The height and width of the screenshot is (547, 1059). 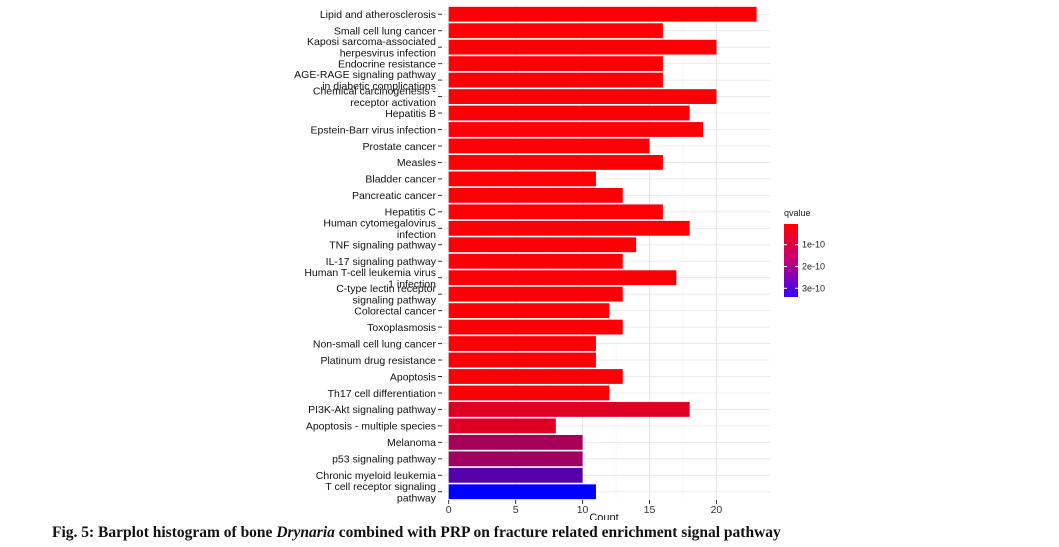 What do you see at coordinates (386, 295) in the screenshot?
I see `category-label: C-type lectin receptor signaling pathway` at bounding box center [386, 295].